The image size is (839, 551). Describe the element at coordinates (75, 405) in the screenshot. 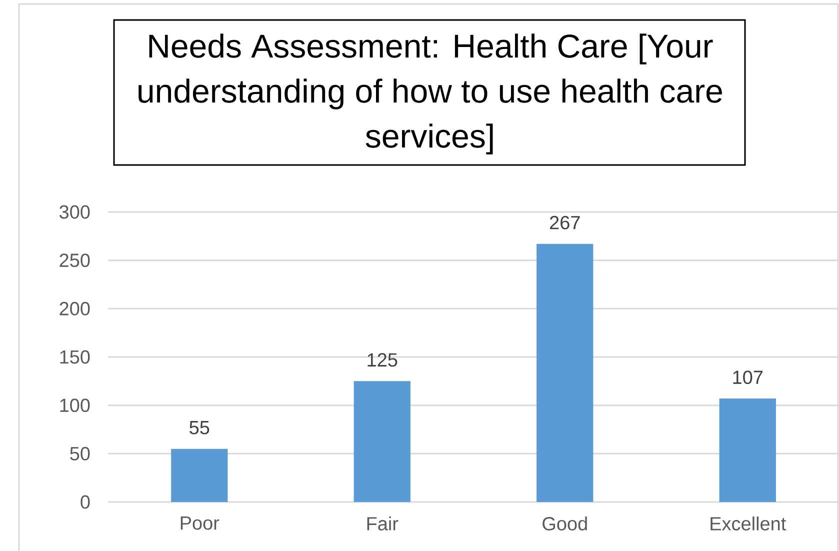

I see `y-tick-label: 100` at that location.